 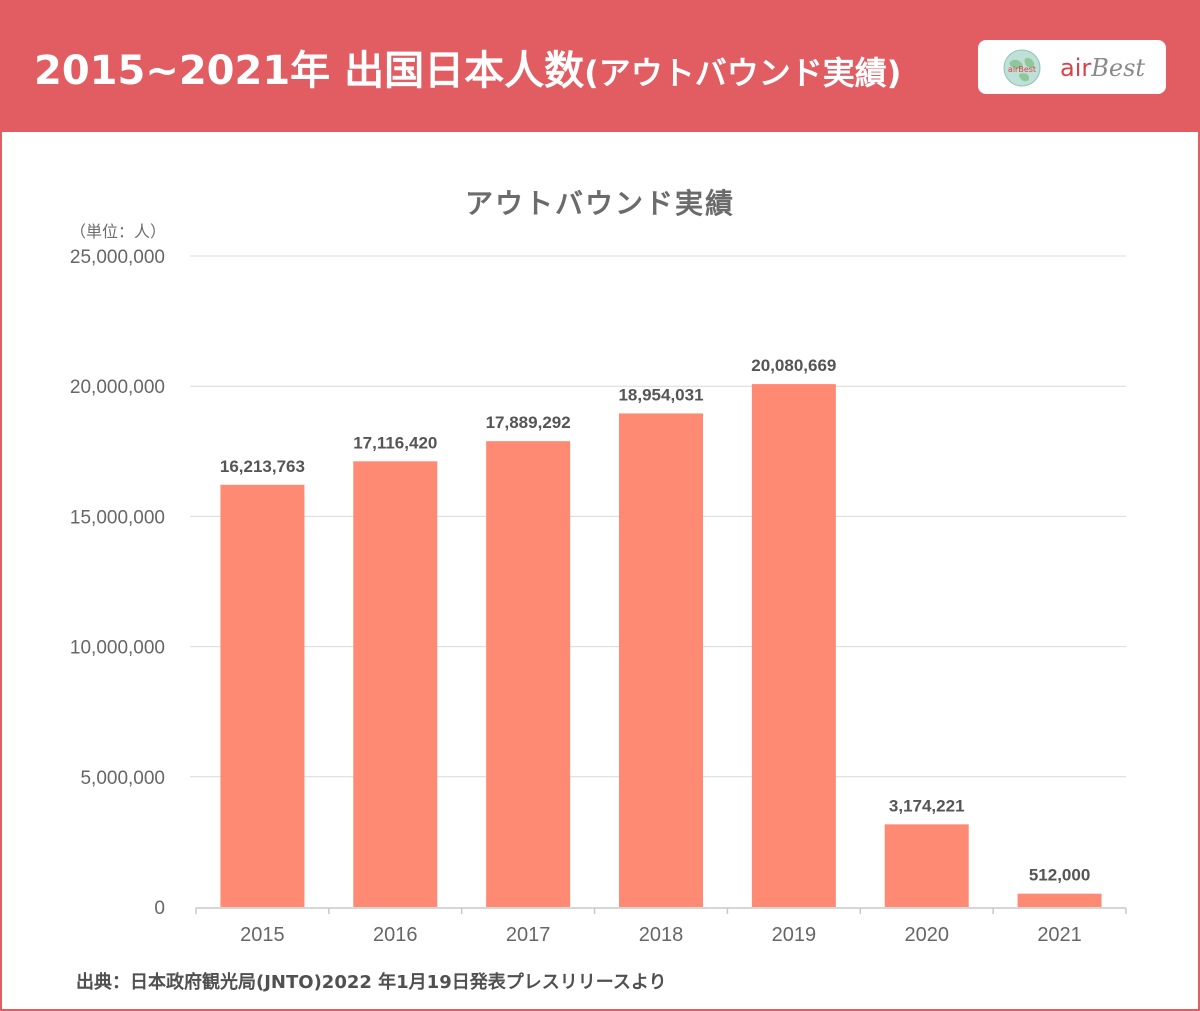 What do you see at coordinates (117, 257) in the screenshot?
I see `y-tick-label: 25,000,000` at bounding box center [117, 257].